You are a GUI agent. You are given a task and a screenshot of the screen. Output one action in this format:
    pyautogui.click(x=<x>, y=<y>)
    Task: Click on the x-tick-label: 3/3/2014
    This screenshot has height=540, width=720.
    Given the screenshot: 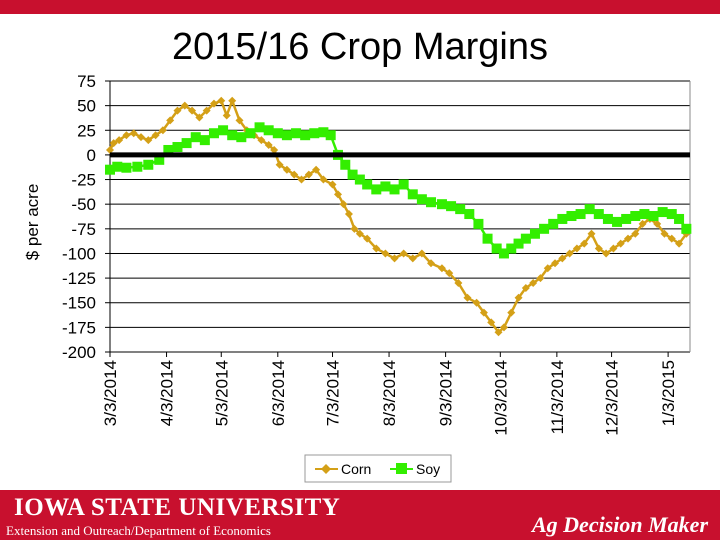 What is the action you would take?
    pyautogui.click(x=110, y=393)
    